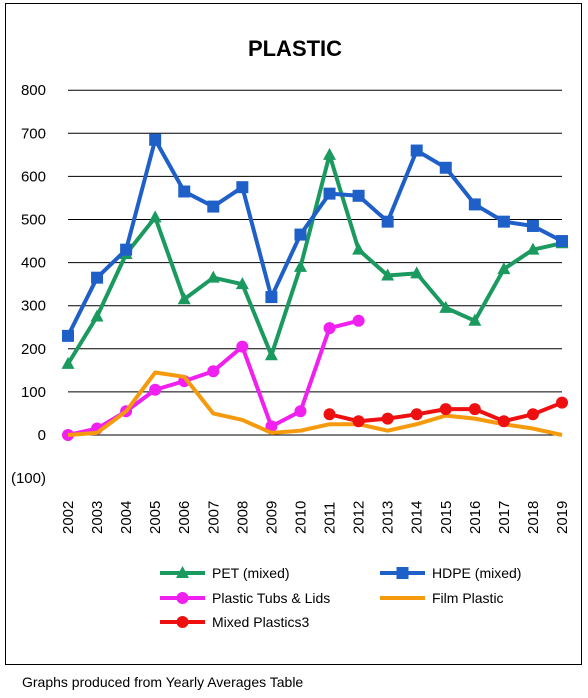 The width and height of the screenshot is (588, 698). I want to click on y-tick-label: (100), so click(28, 478).